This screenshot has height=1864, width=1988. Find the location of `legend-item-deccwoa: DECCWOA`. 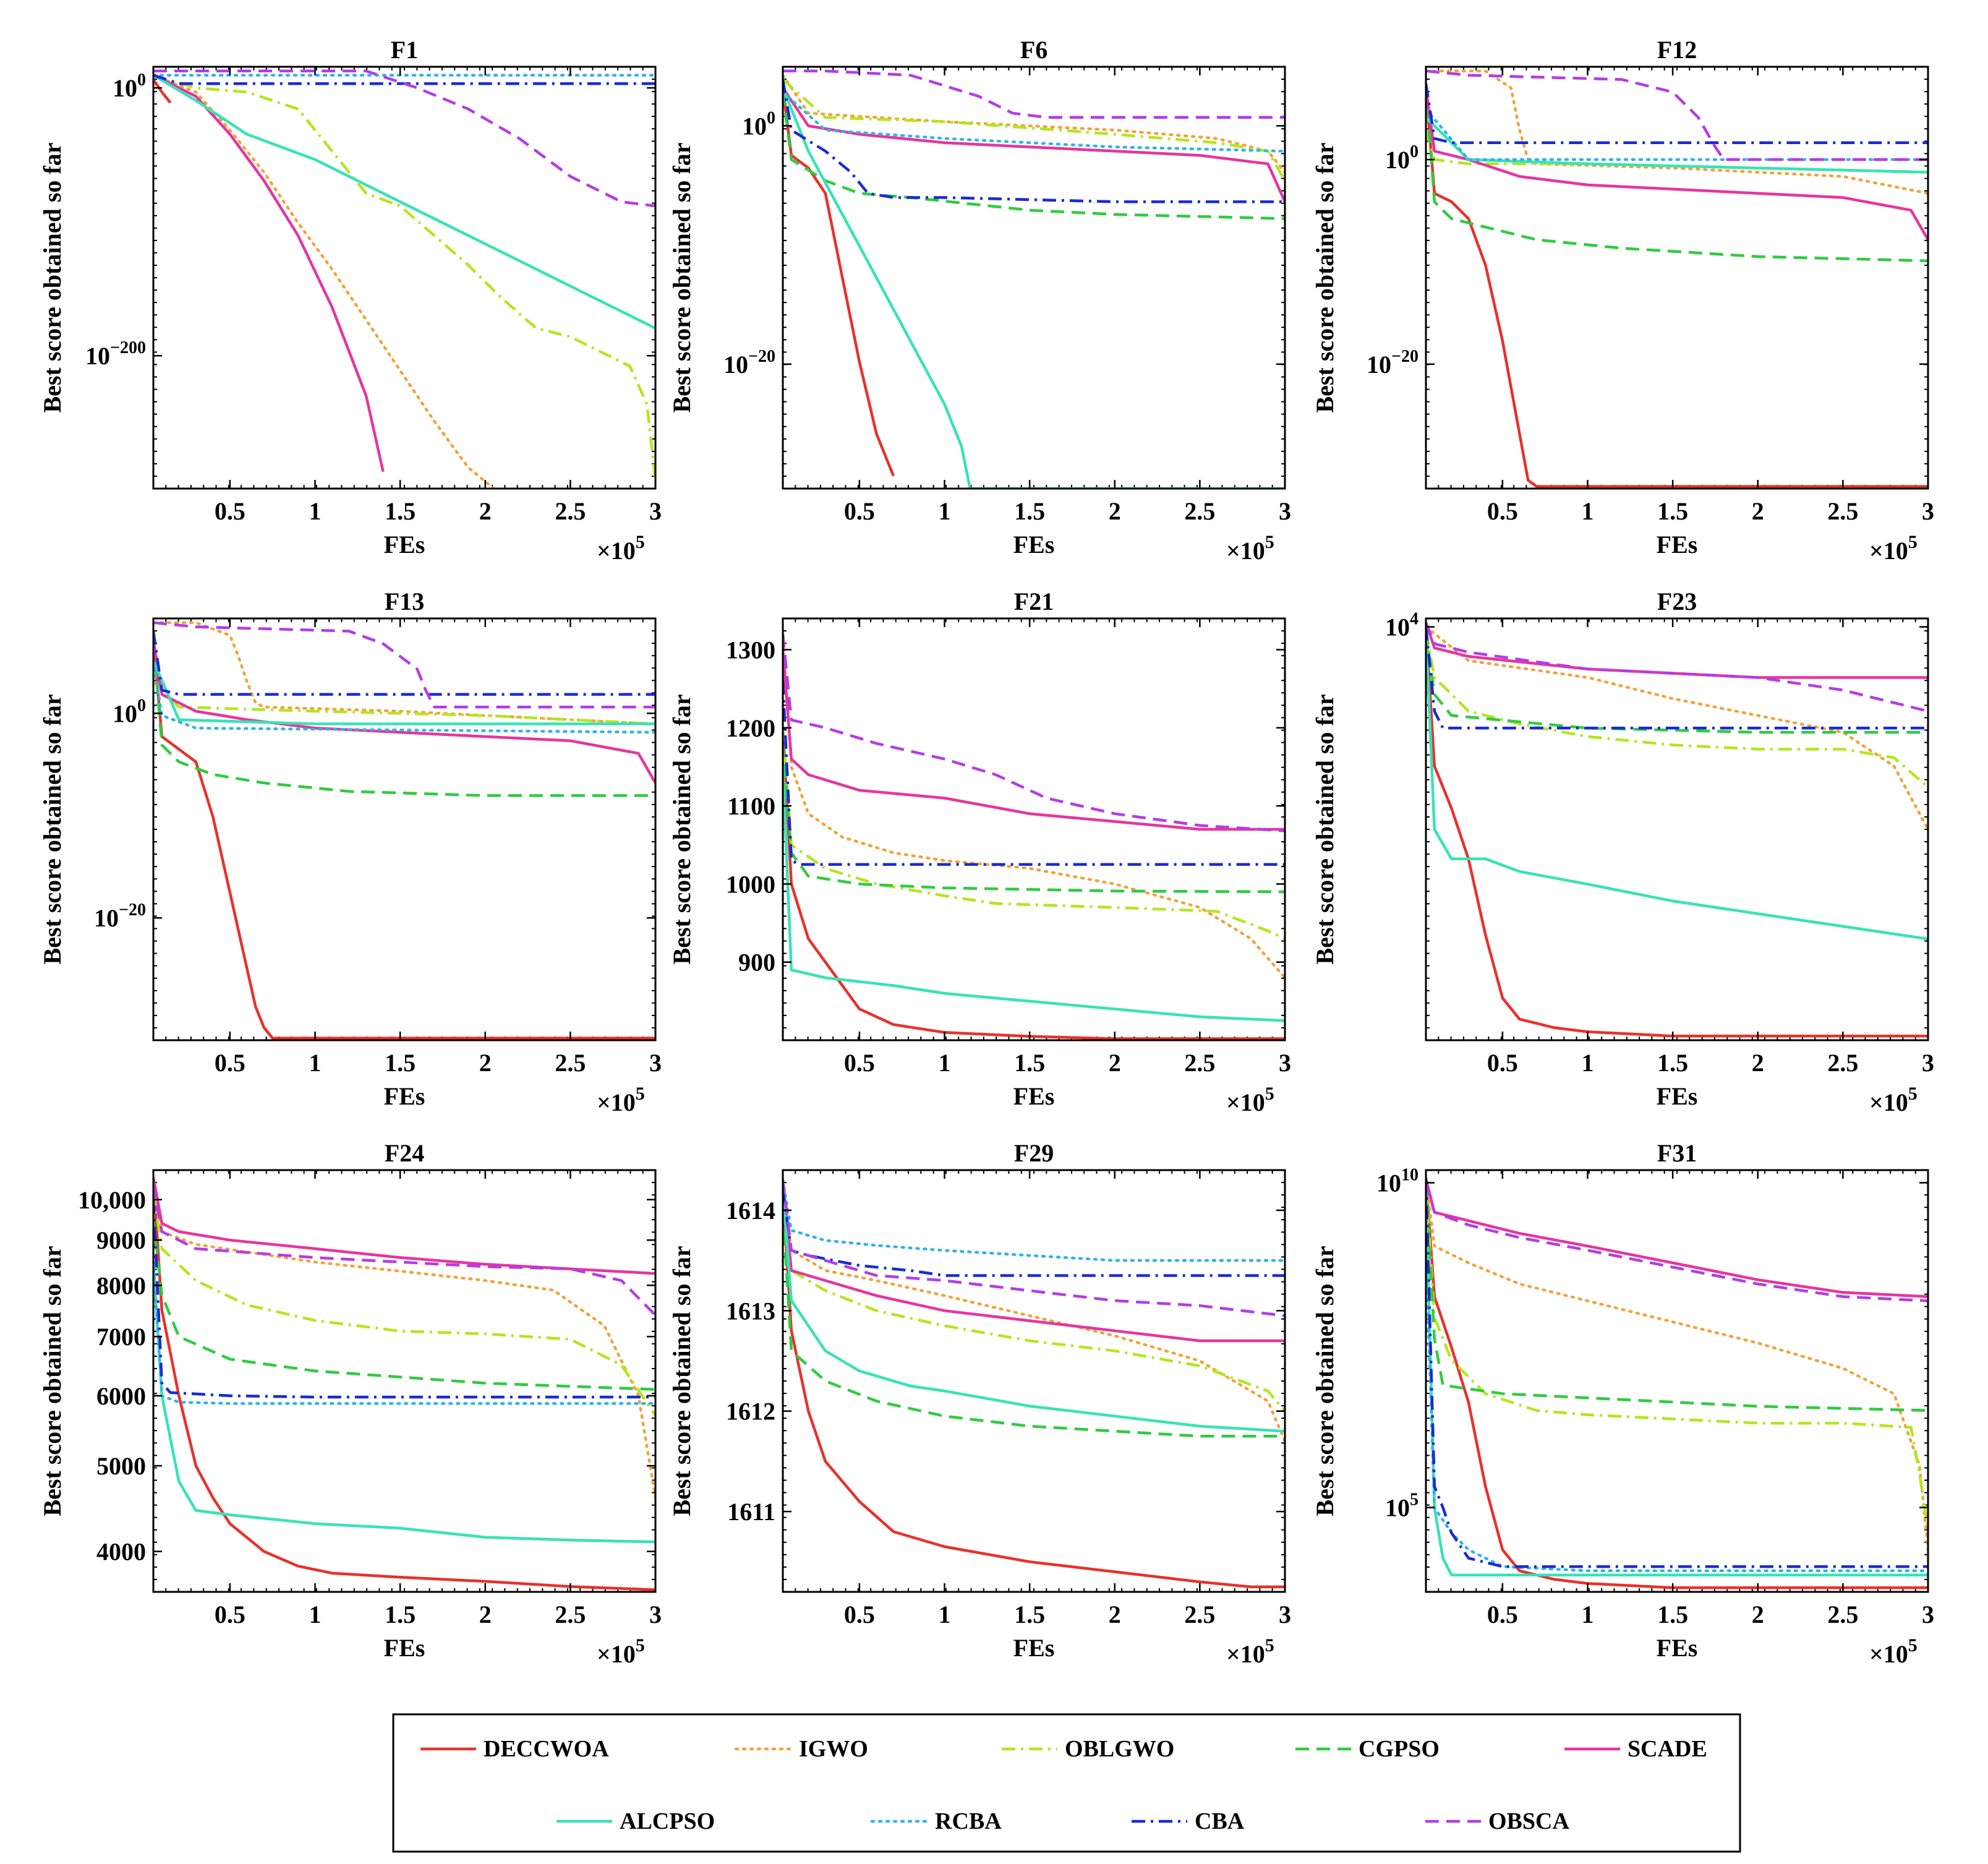

legend-item-deccwoa: DECCWOA is located at coordinates (514, 1749).